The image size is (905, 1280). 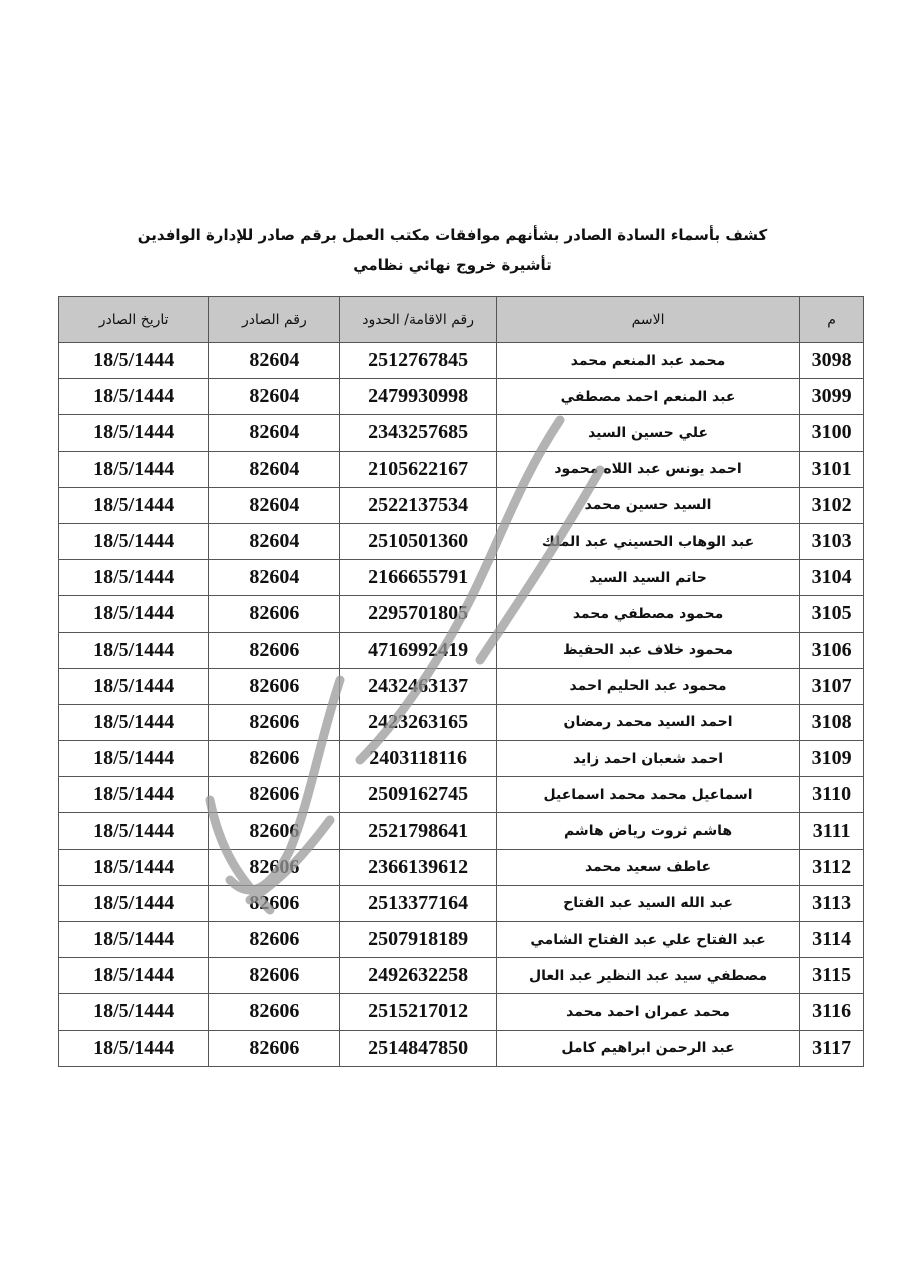 What do you see at coordinates (831, 939) in the screenshot?
I see `serial-cell: 3114` at bounding box center [831, 939].